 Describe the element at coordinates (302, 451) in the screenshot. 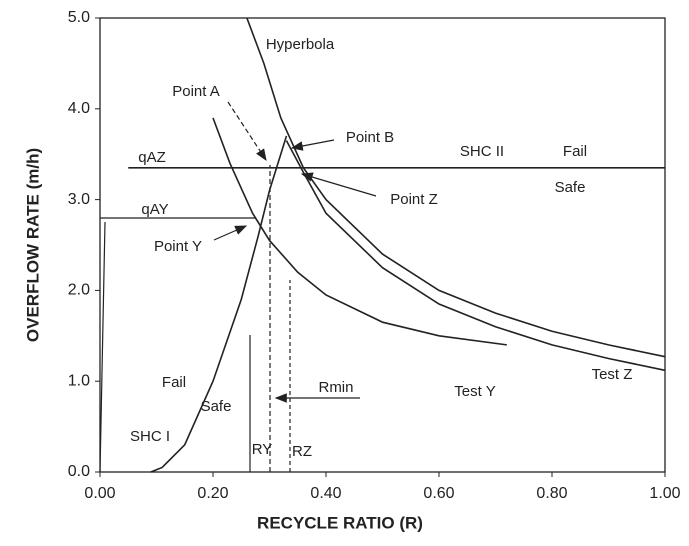

I see `annotation: RZ` at that location.